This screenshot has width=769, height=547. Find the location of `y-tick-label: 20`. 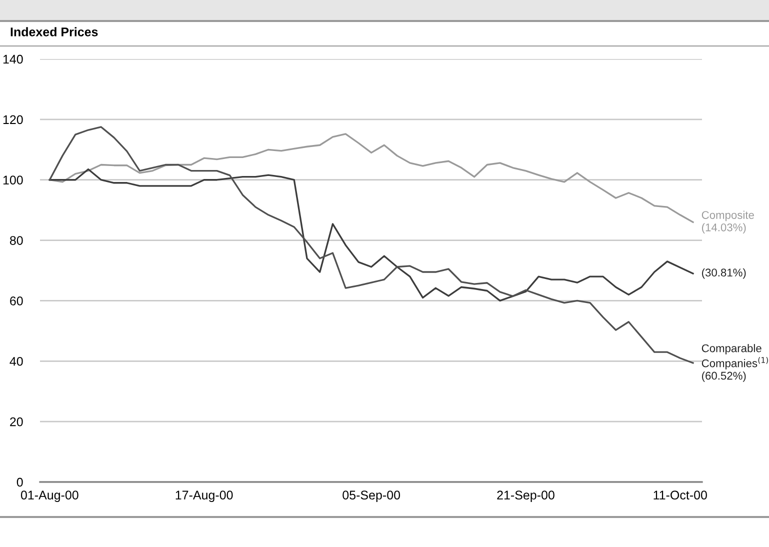

y-tick-label: 20 is located at coordinates (16, 421).